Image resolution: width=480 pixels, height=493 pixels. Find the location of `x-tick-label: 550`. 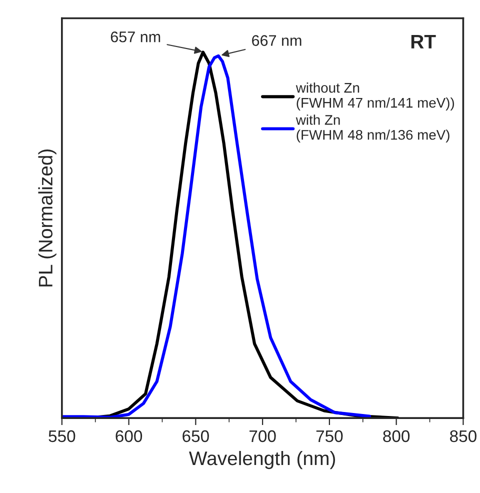

x-tick-label: 550 is located at coordinates (62, 436).